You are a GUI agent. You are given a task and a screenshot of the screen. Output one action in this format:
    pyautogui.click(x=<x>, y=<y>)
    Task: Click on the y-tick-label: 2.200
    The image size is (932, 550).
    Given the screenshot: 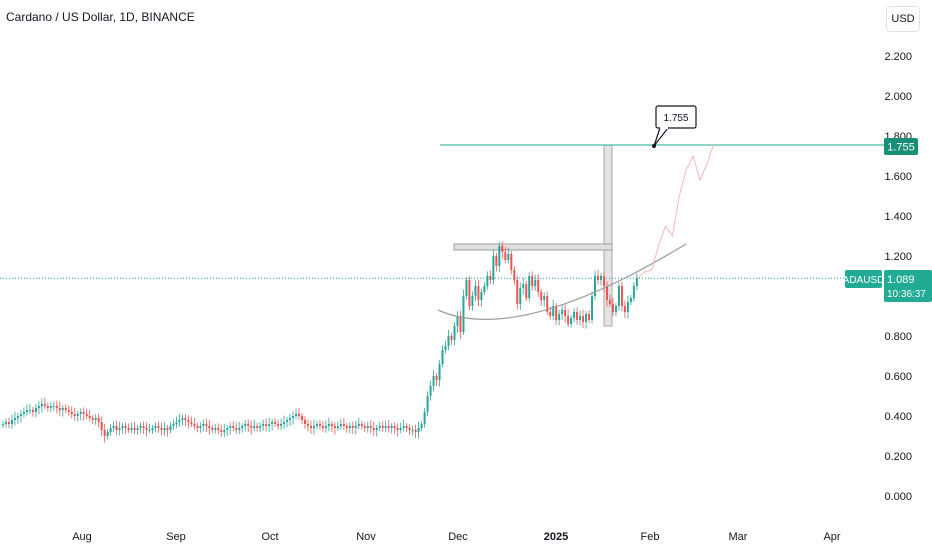 What is the action you would take?
    pyautogui.click(x=898, y=57)
    